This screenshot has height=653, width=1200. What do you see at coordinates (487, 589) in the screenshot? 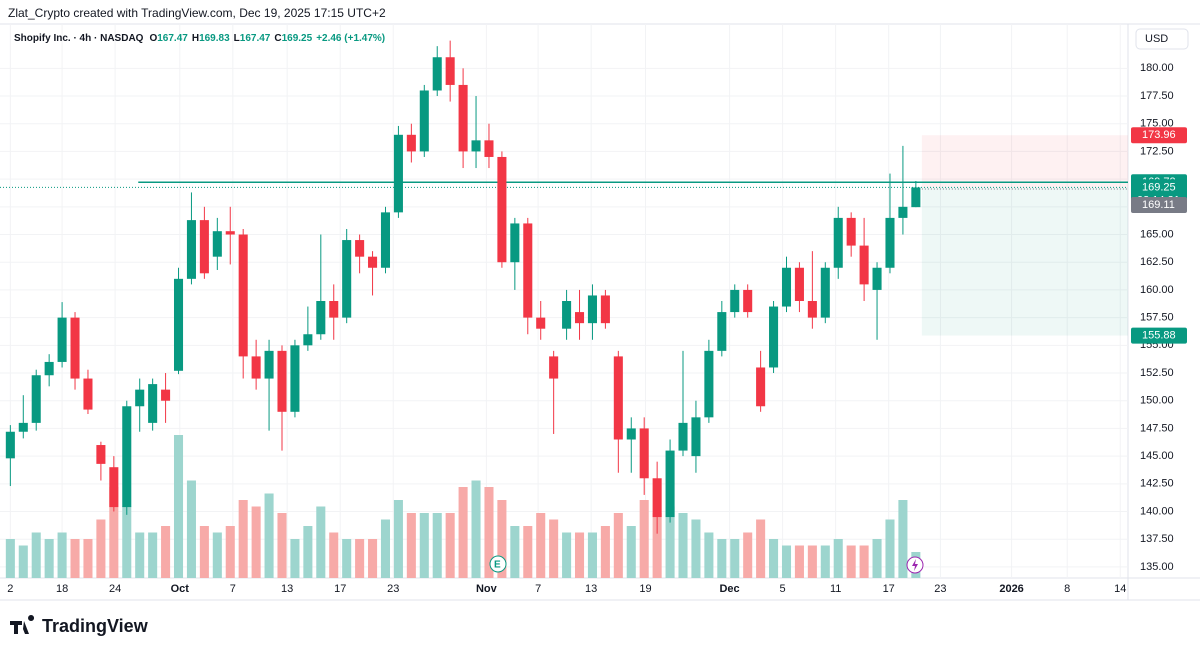
I see `x-tick-label: Nov` at bounding box center [487, 589].